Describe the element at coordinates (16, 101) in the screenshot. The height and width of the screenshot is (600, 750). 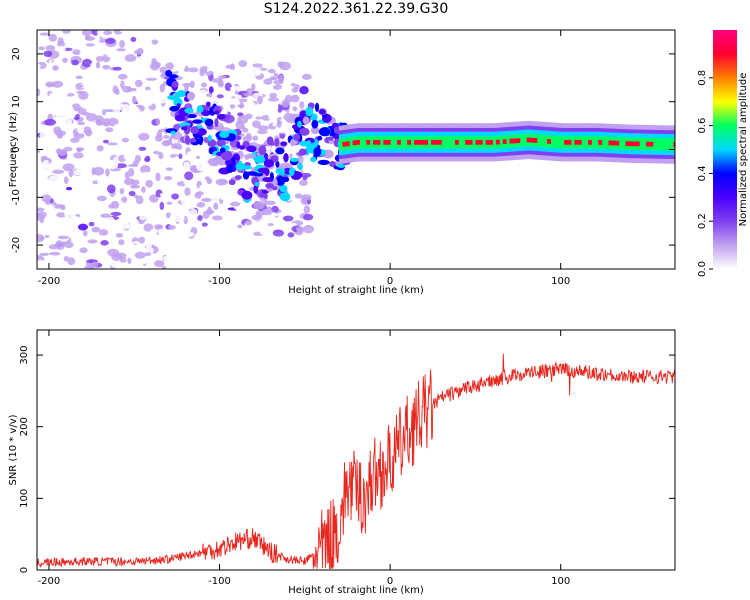
I see `heatmap-y-tick-label: 10` at that location.